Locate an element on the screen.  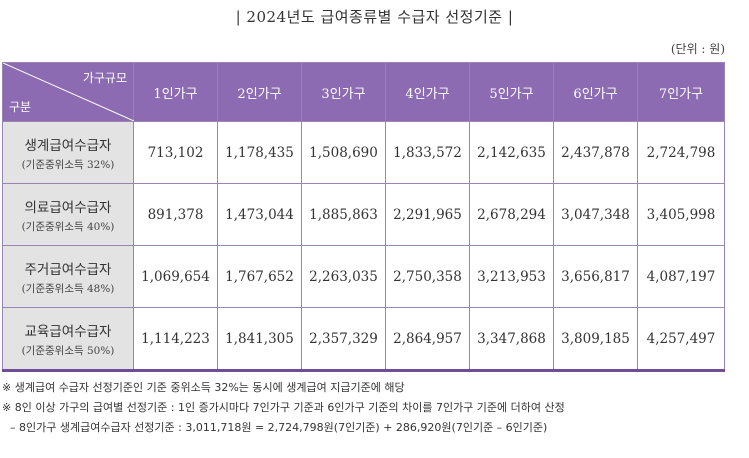
row-subtitle: (기준중위소득 40%) is located at coordinates (68, 226).